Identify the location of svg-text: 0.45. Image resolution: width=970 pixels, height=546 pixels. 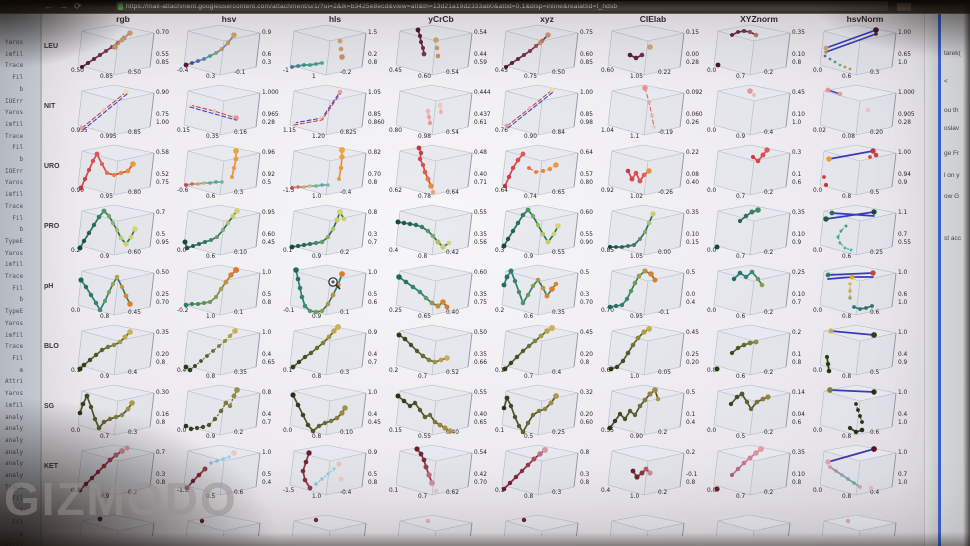
(798, 93).